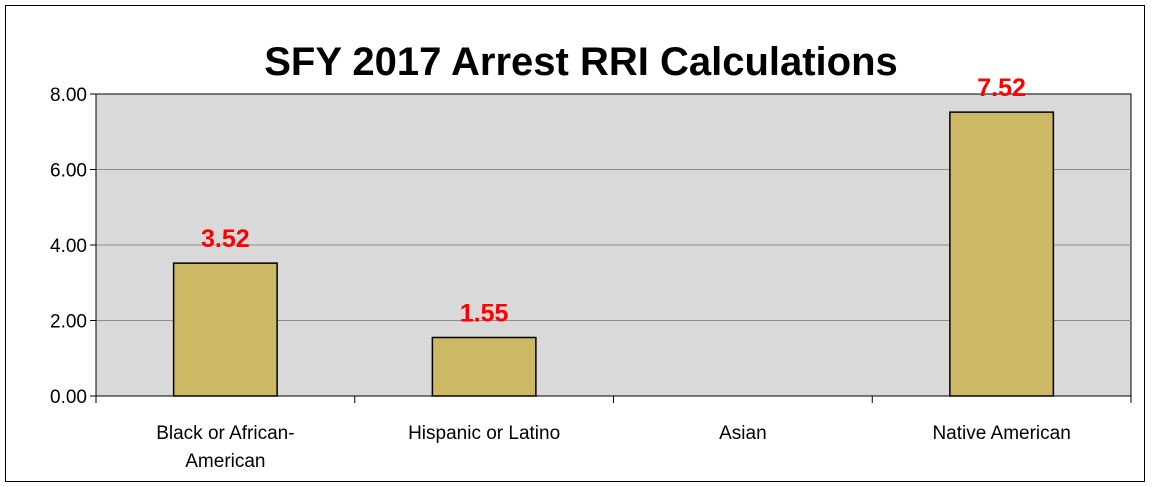  What do you see at coordinates (68, 171) in the screenshot?
I see `y-tick-label: 6.00` at bounding box center [68, 171].